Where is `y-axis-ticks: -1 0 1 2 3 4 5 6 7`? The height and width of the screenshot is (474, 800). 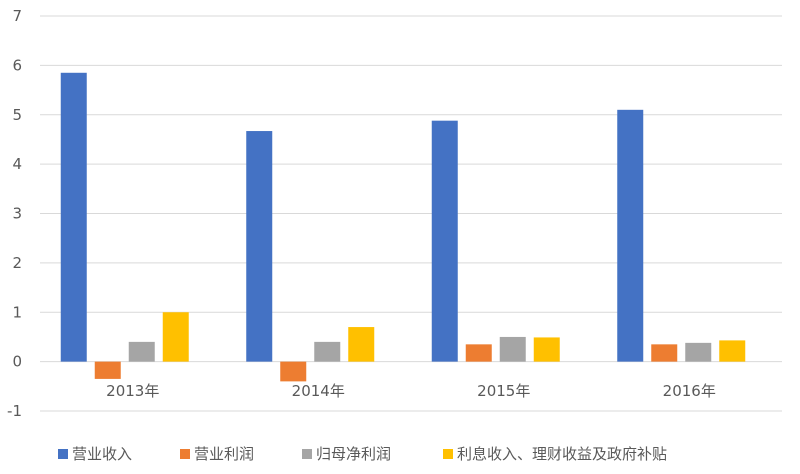 y-axis-ticks: -1 0 1 2 3 4 5 6 7 is located at coordinates (14, 213).